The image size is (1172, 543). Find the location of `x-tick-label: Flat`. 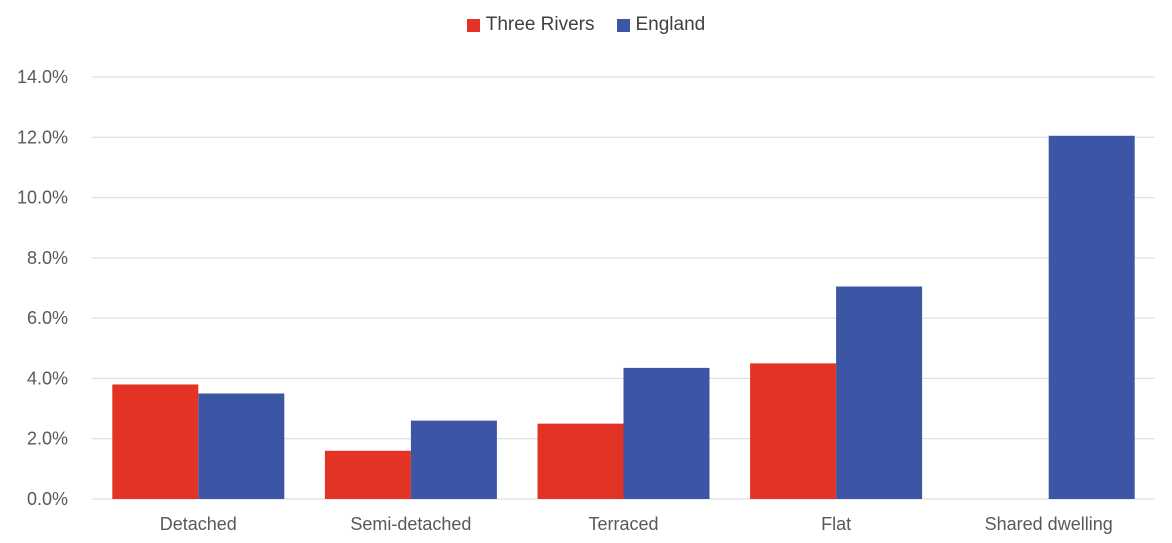

x-tick-label: Flat is located at coordinates (836, 524).